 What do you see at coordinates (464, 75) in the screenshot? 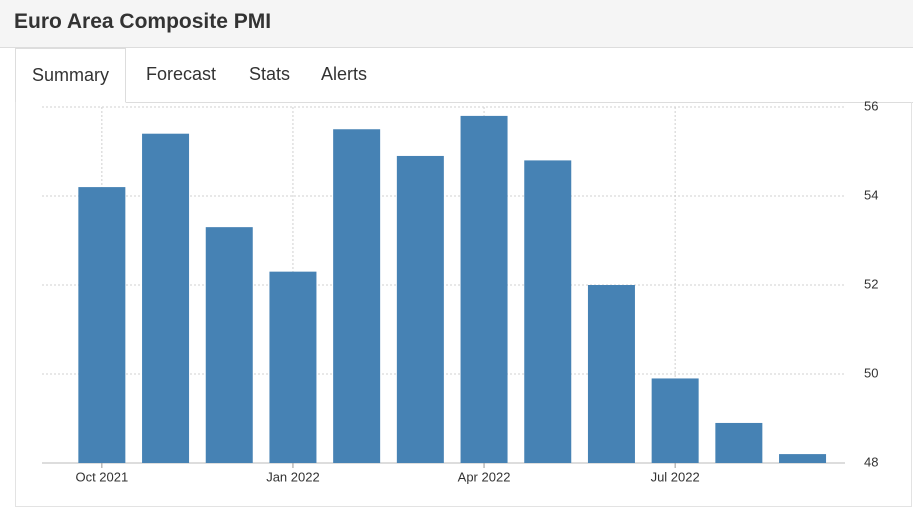
I see `tab-bar: Summary Forecast Stats Alerts` at bounding box center [464, 75].